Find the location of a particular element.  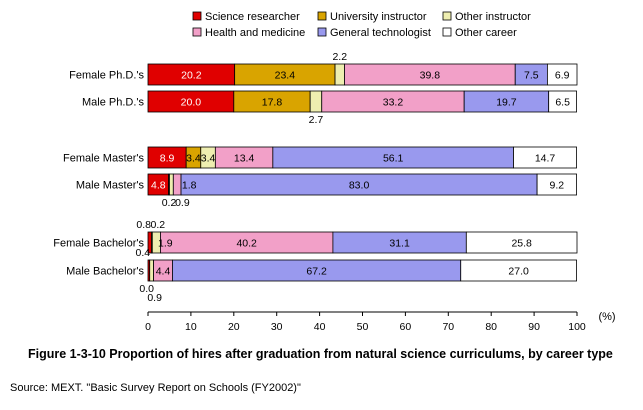

value-label-female-ph-d-s-general-technologist: 7.5 is located at coordinates (531, 76).